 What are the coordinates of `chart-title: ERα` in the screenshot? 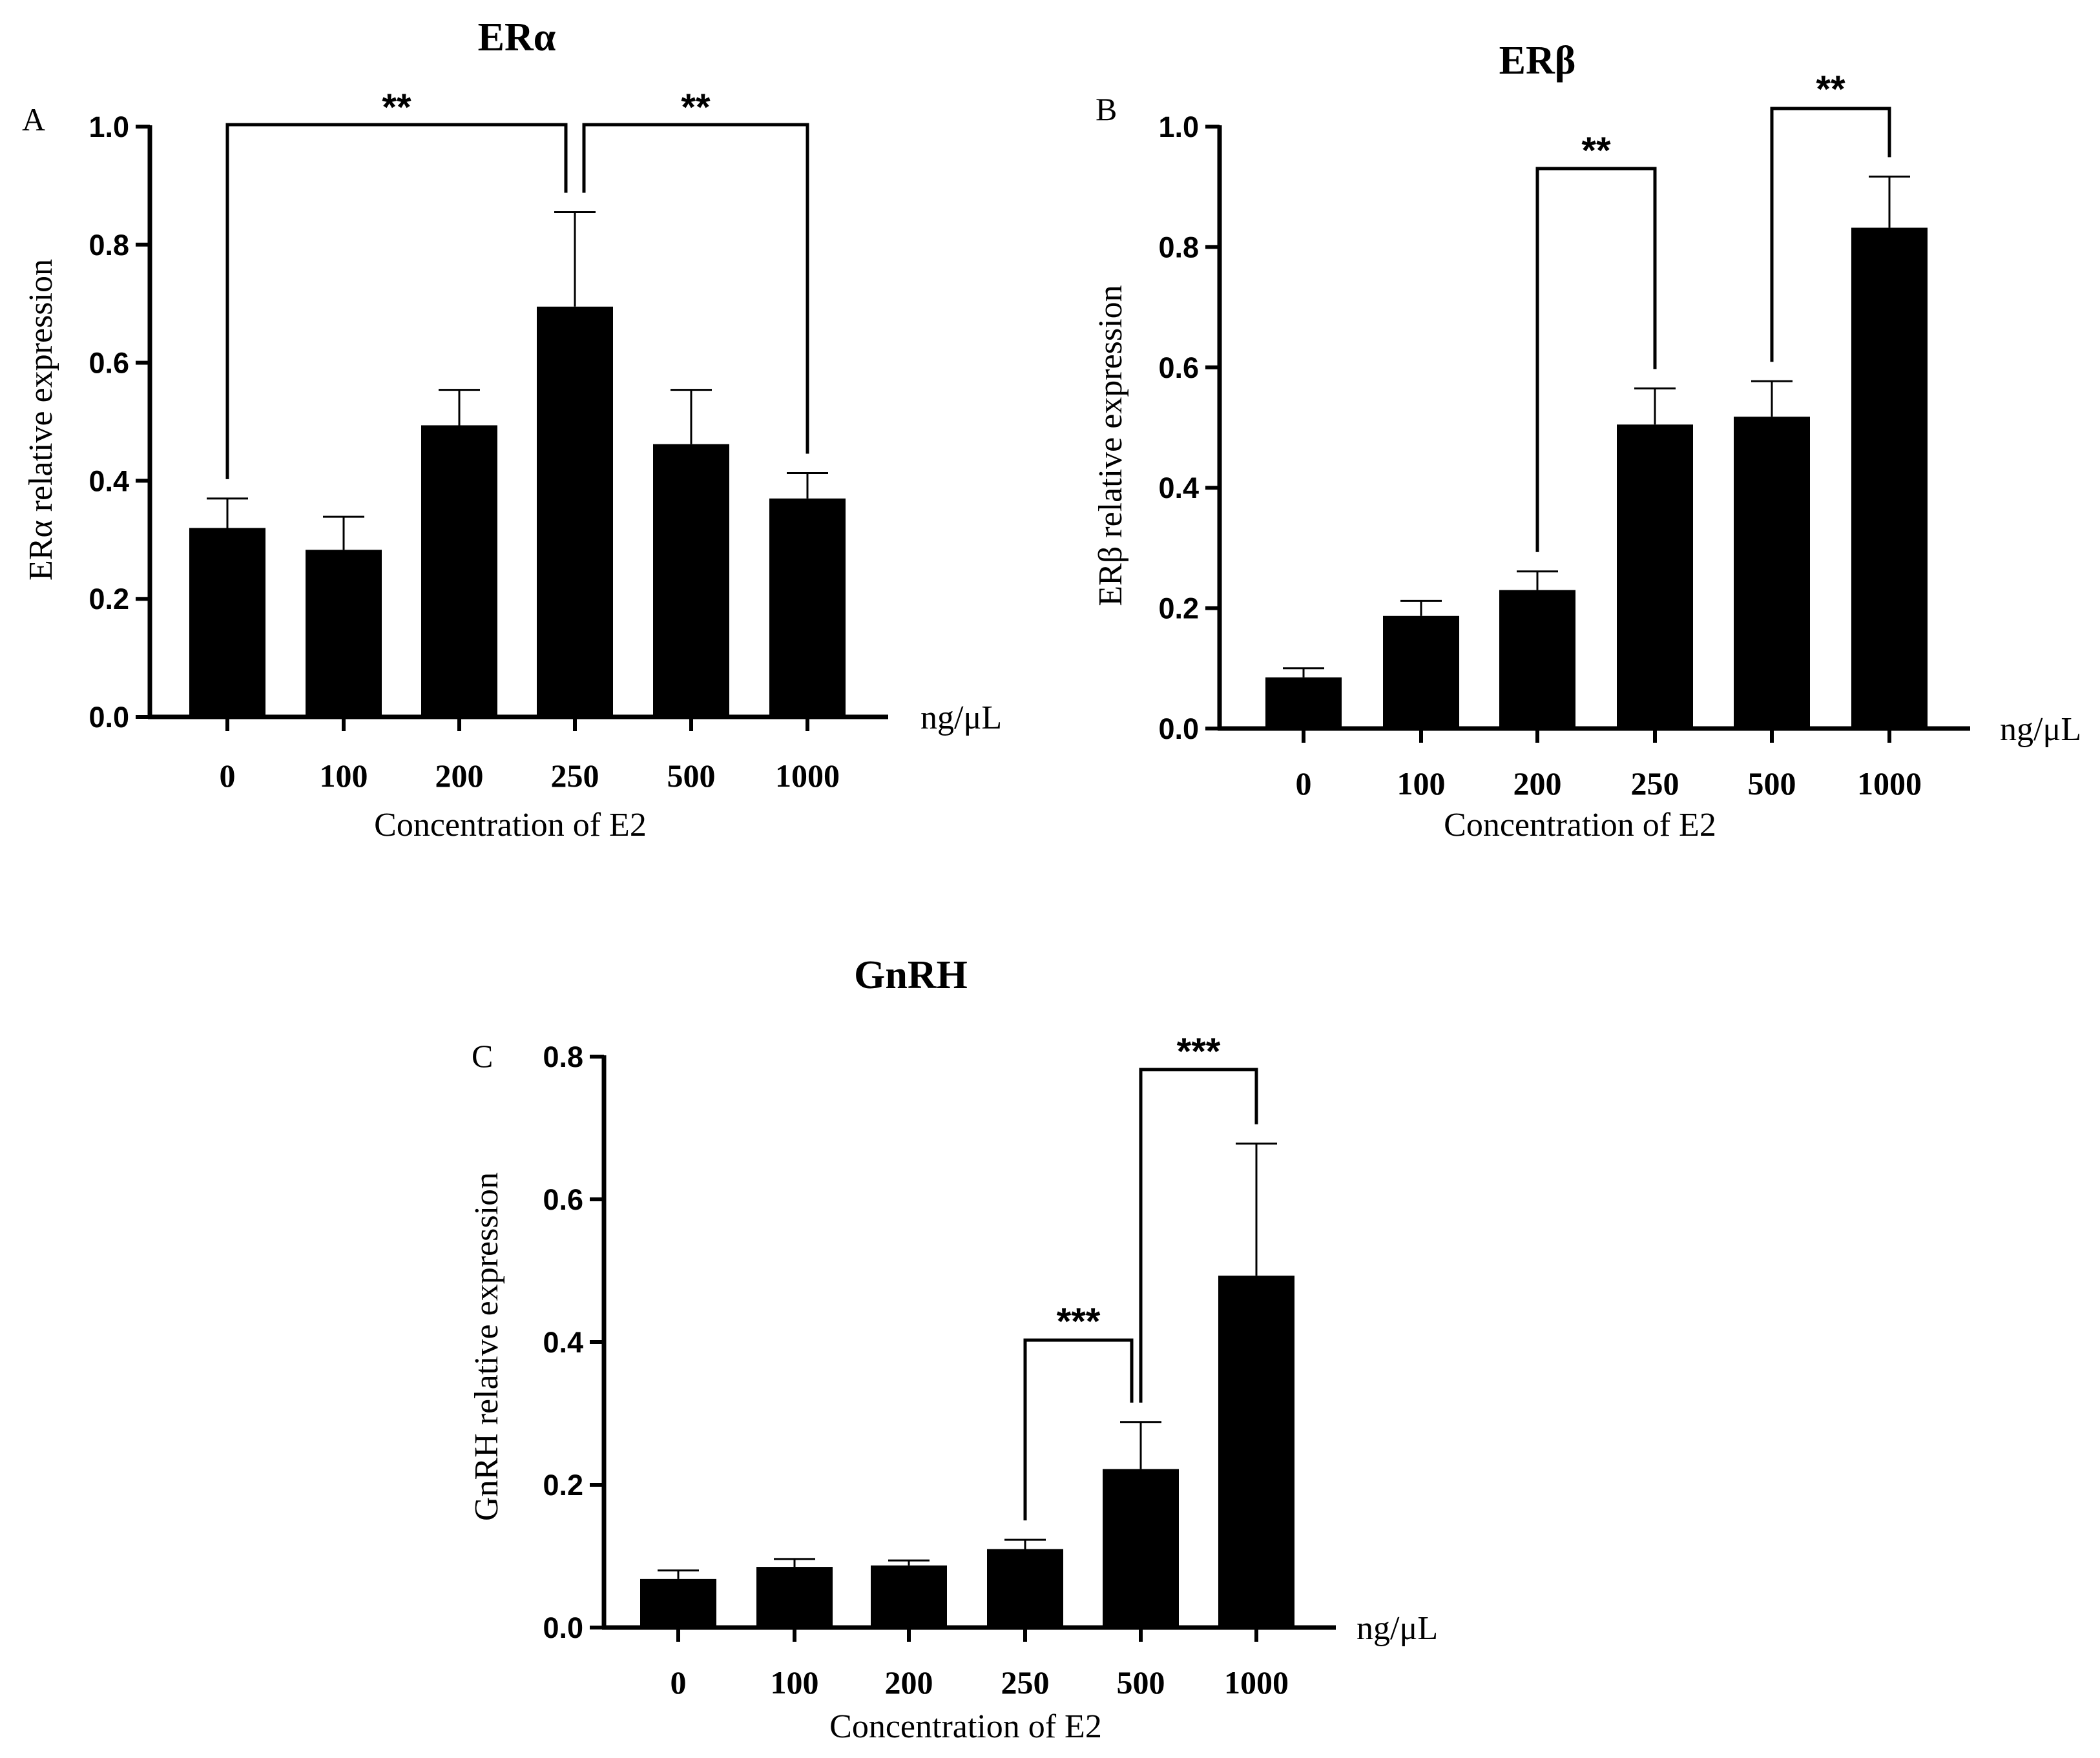 It's located at (517, 37).